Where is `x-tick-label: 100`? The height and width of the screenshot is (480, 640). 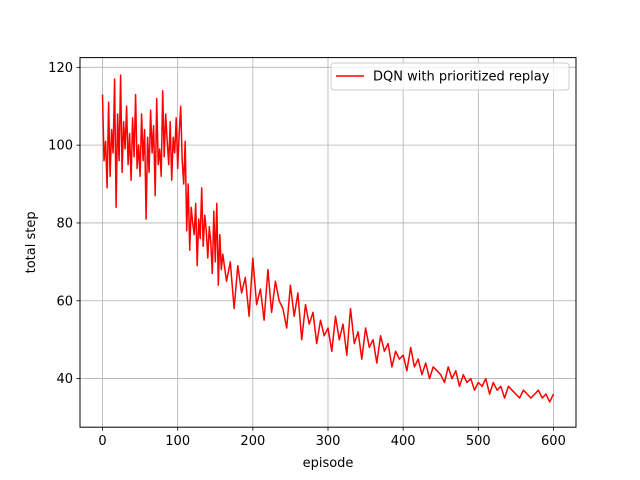 x-tick-label: 100 is located at coordinates (177, 441).